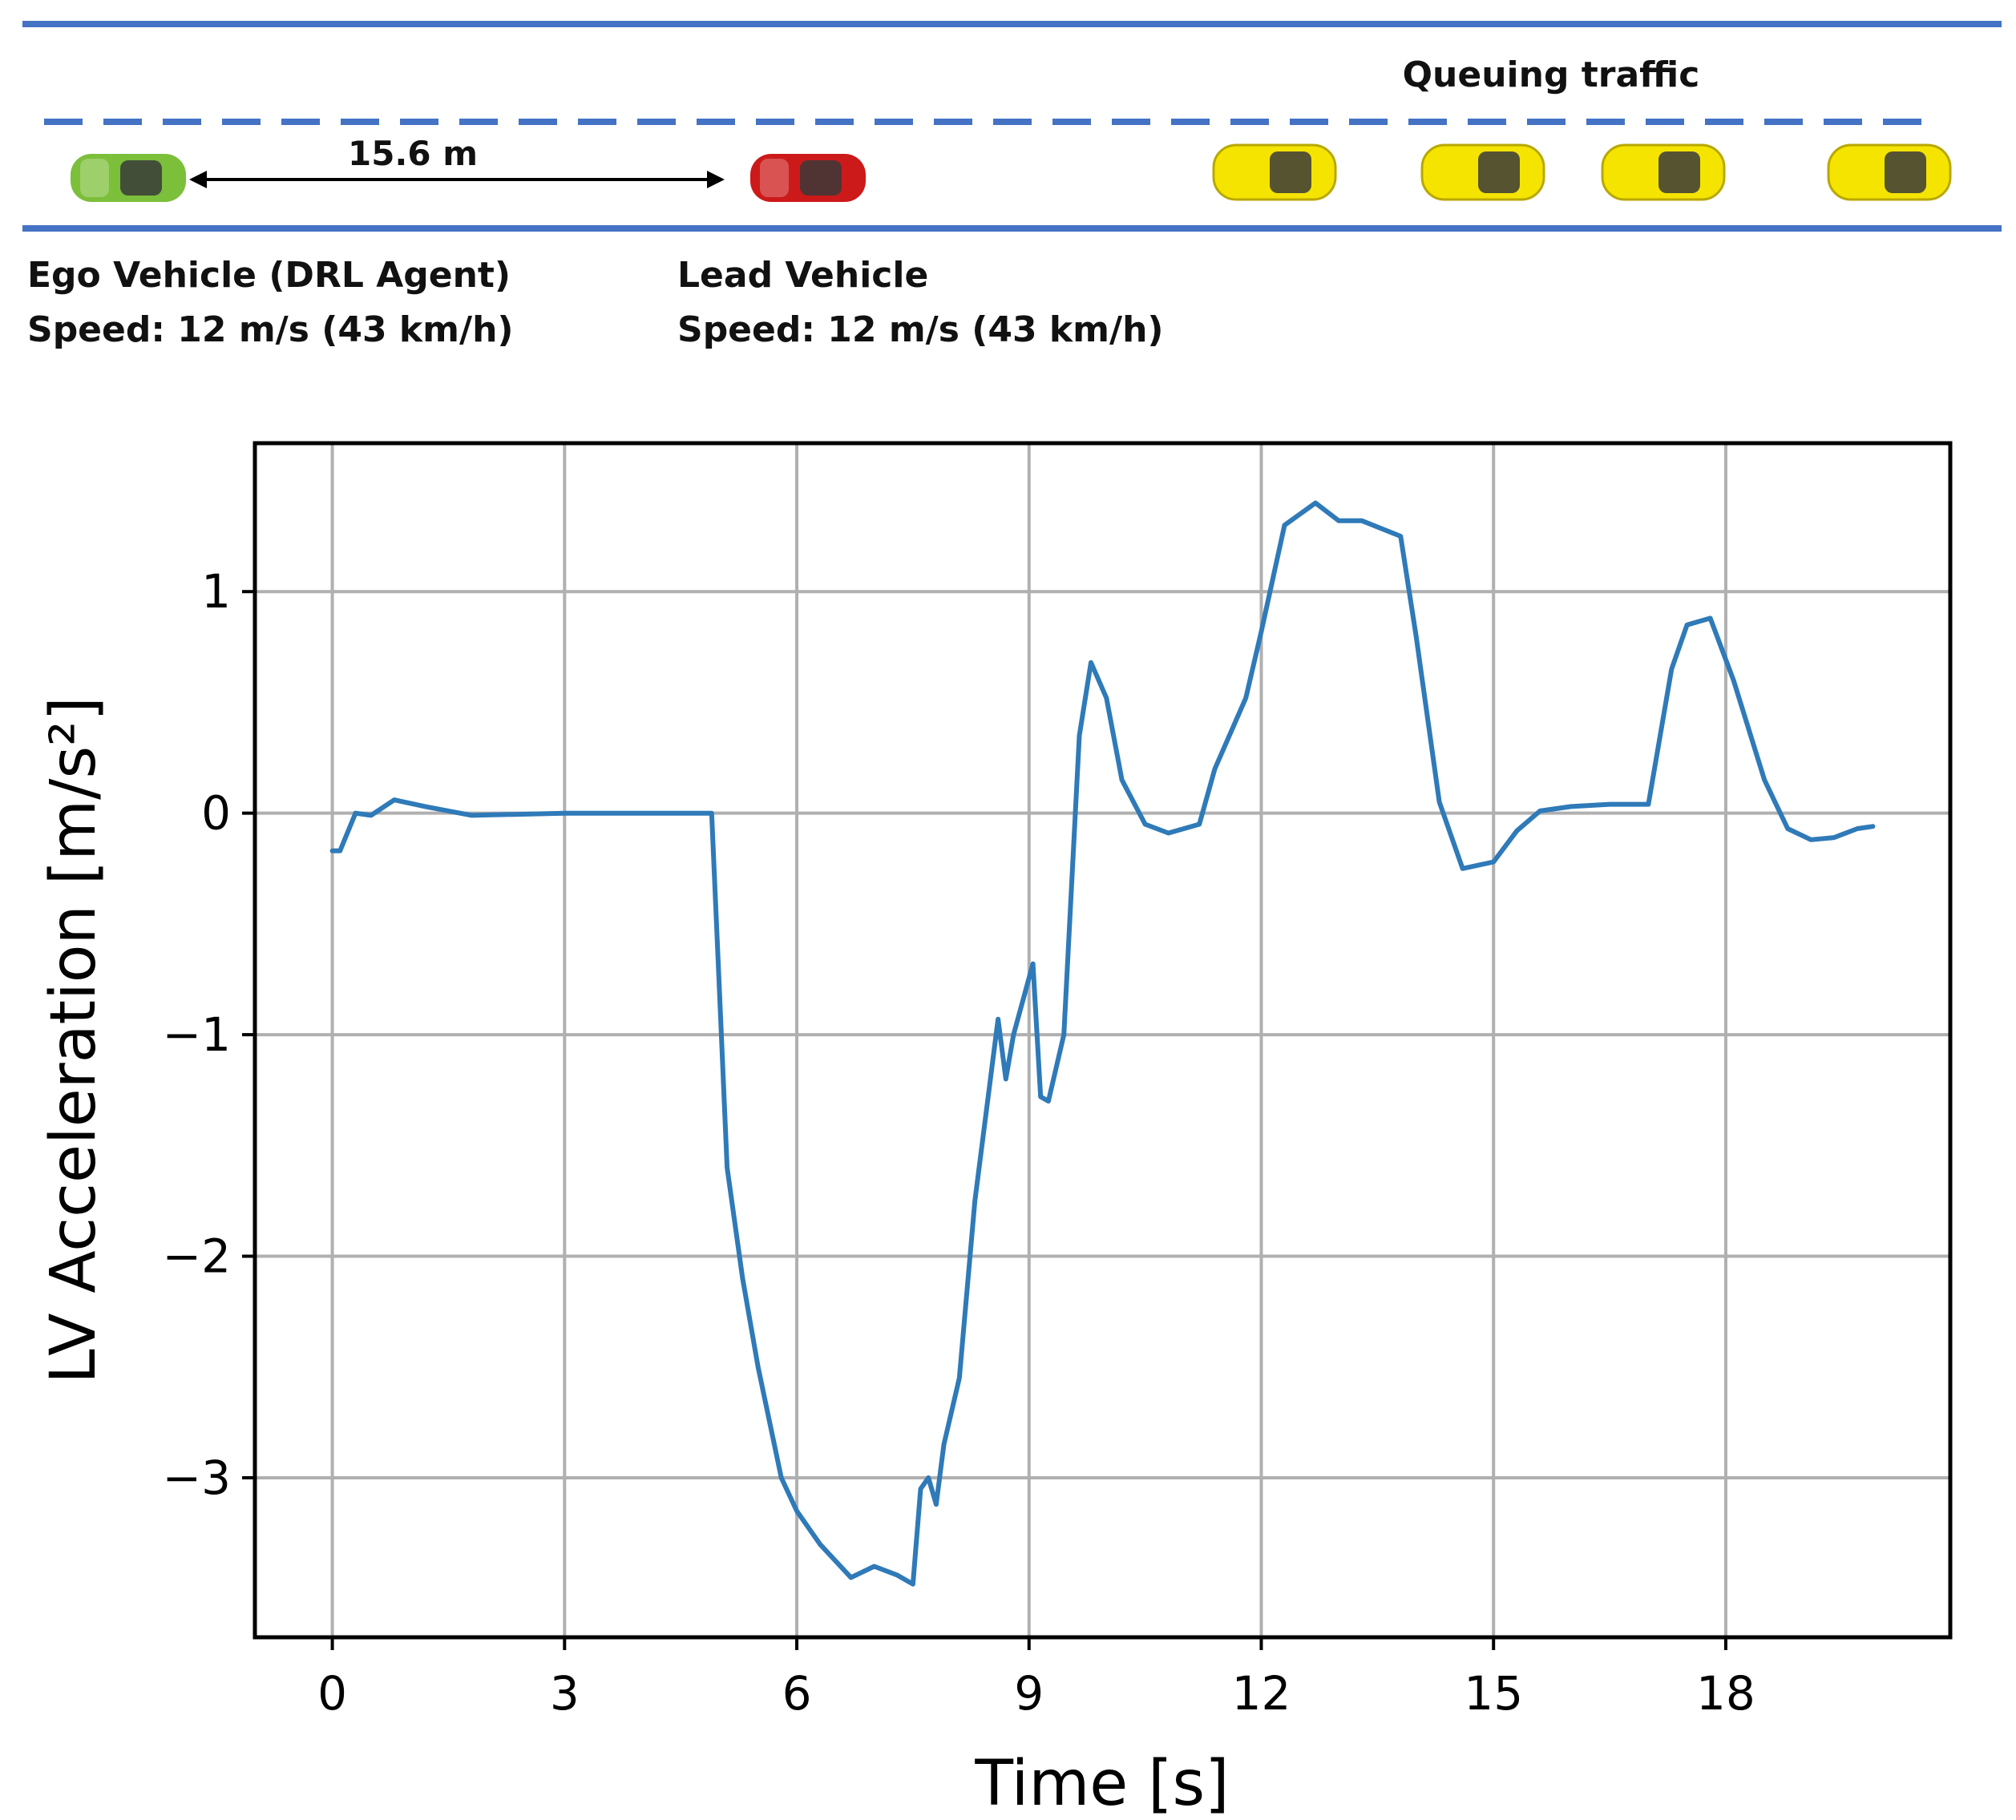 The image size is (2016, 1820). I want to click on ego-vehicle-title: Ego Vehicle (DRL Agent), so click(269, 275).